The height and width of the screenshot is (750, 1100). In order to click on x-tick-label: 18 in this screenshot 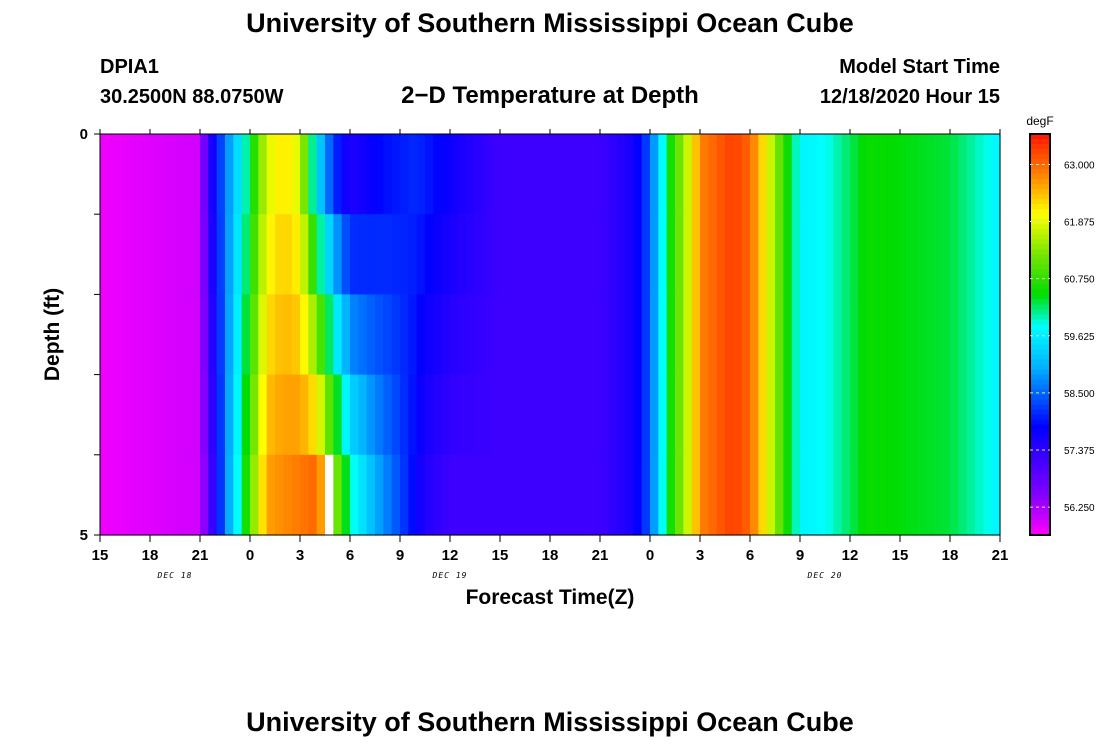, I will do `click(950, 555)`.